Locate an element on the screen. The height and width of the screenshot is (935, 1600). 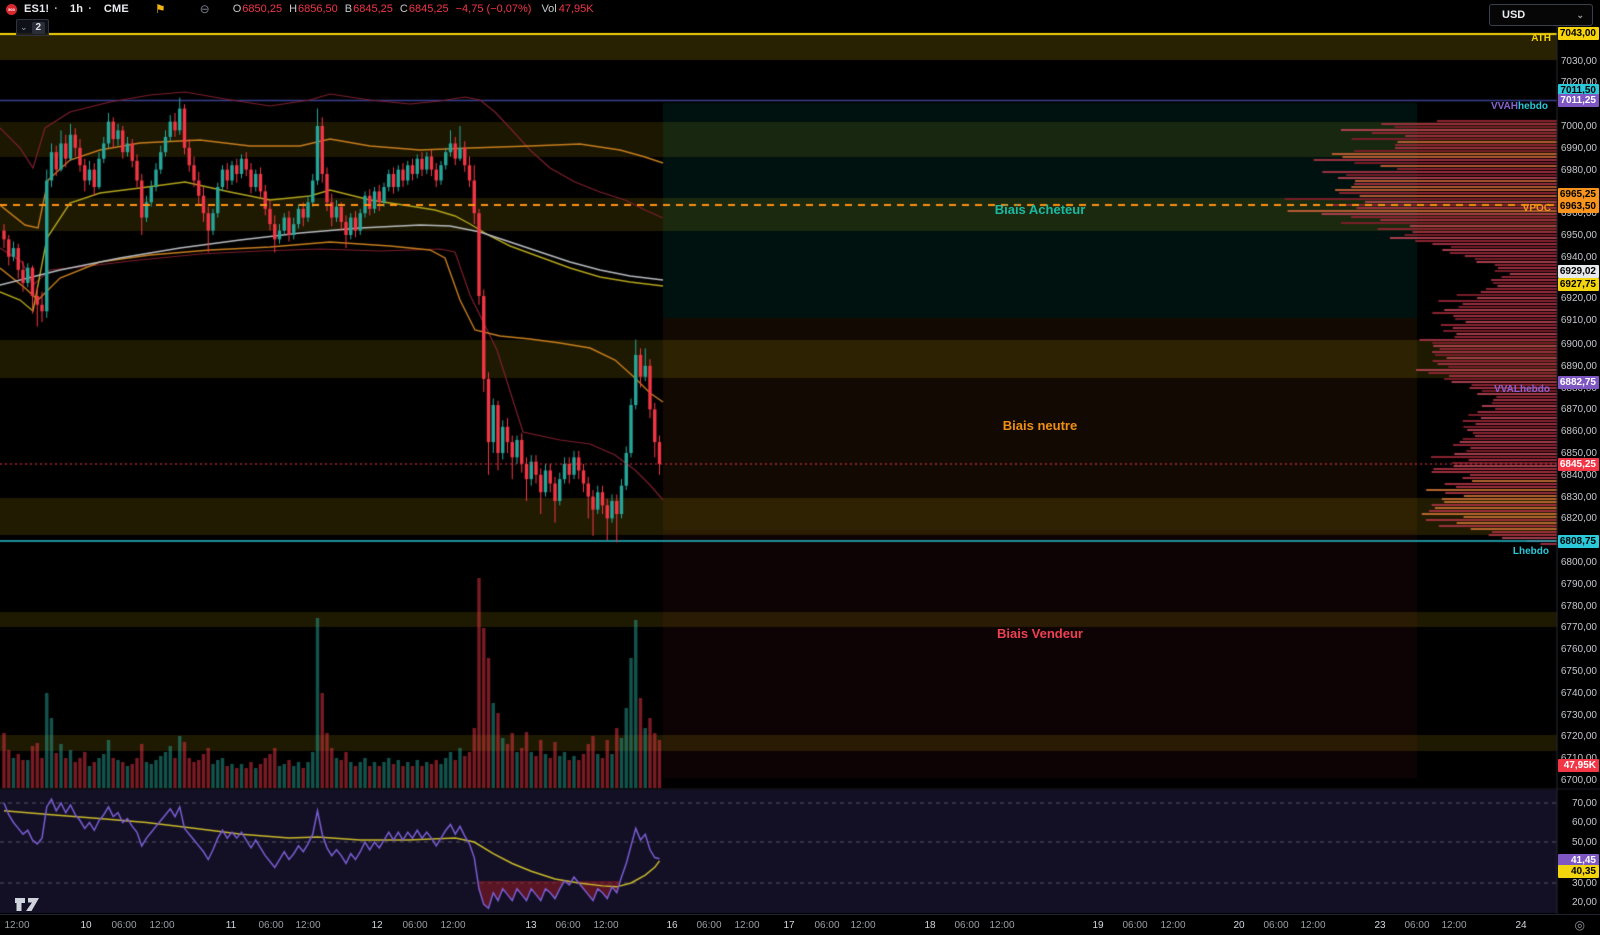
price-label: 6800,00 is located at coordinates (1578, 562).